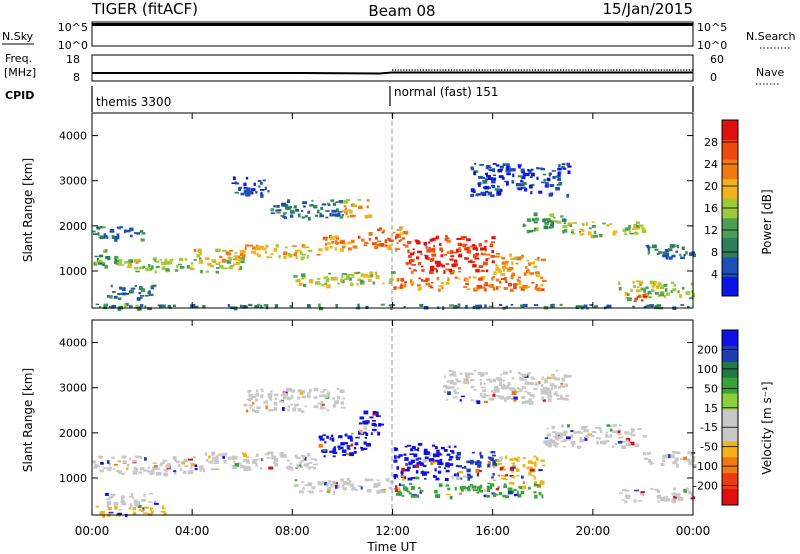  Describe the element at coordinates (392, 68) in the screenshot. I see `freq-panel` at that location.